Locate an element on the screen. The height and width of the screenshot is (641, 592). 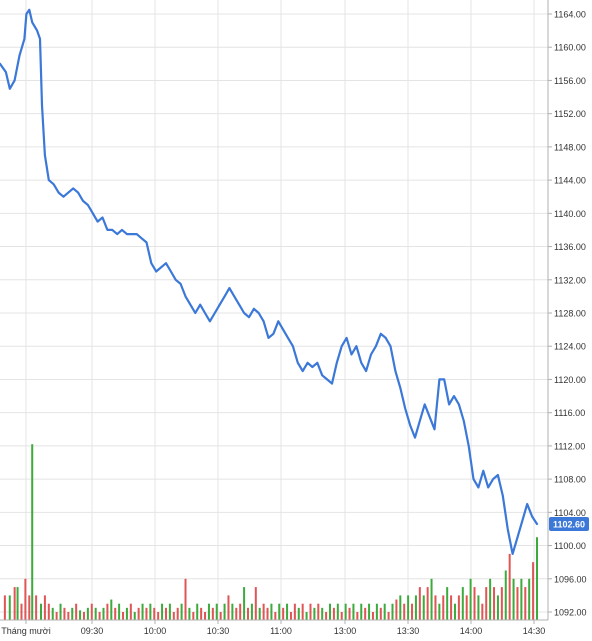
y-tick-label: 1116.00 is located at coordinates (569, 413).